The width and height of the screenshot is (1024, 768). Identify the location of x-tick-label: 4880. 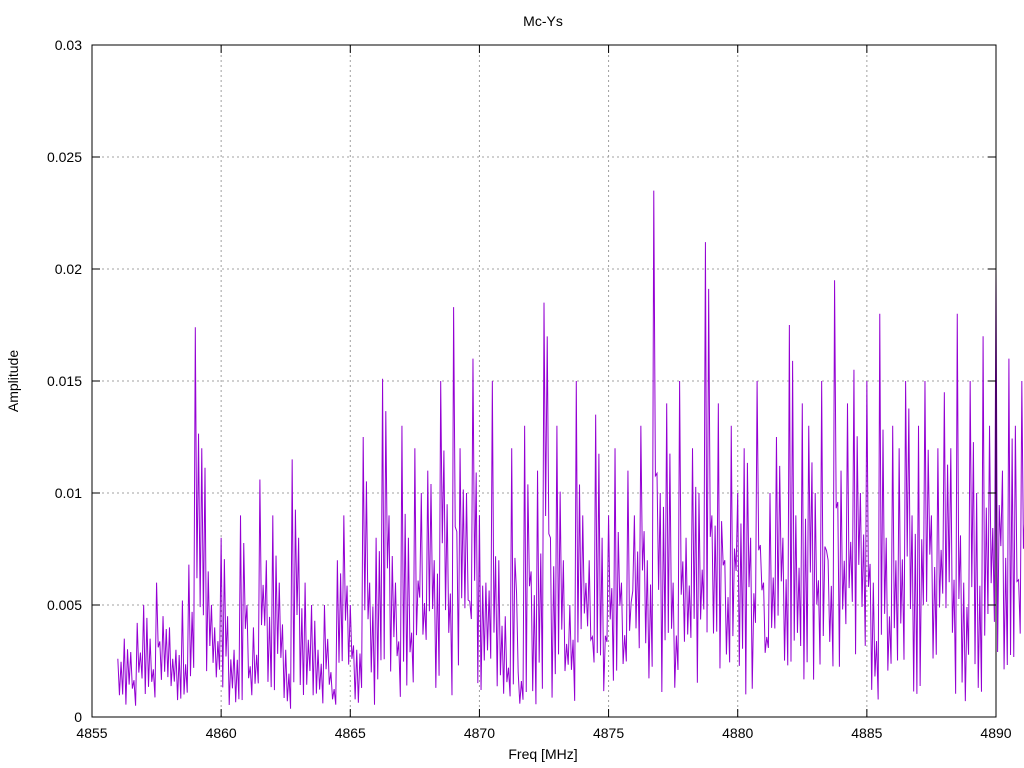
(737, 733).